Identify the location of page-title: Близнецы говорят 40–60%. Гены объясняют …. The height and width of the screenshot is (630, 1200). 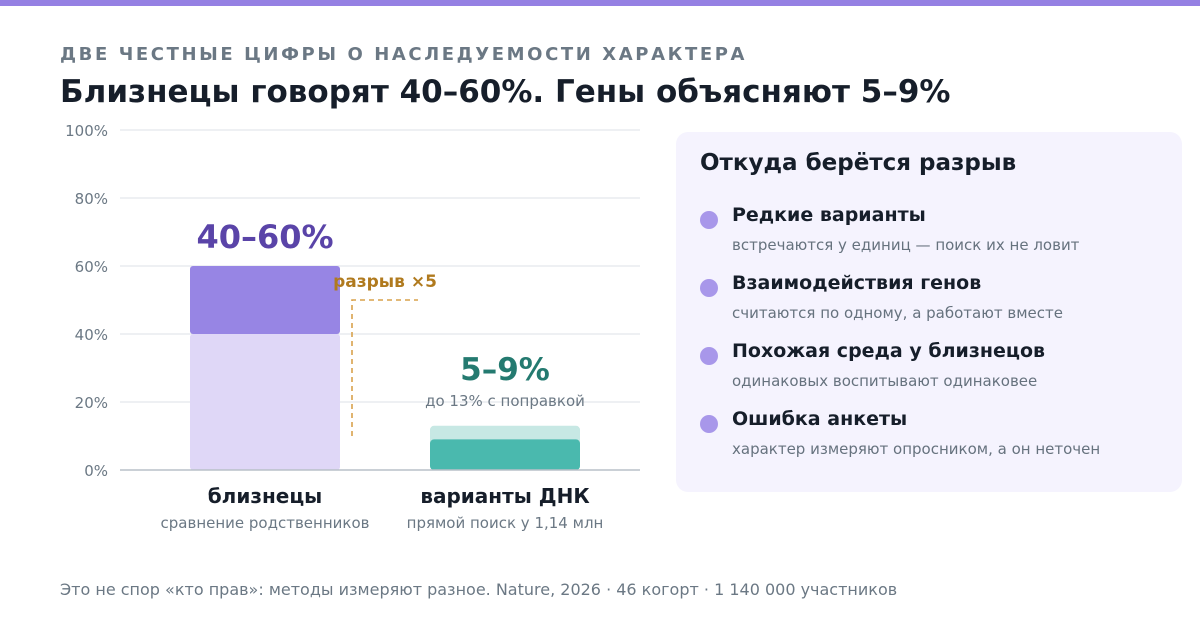
(505, 92).